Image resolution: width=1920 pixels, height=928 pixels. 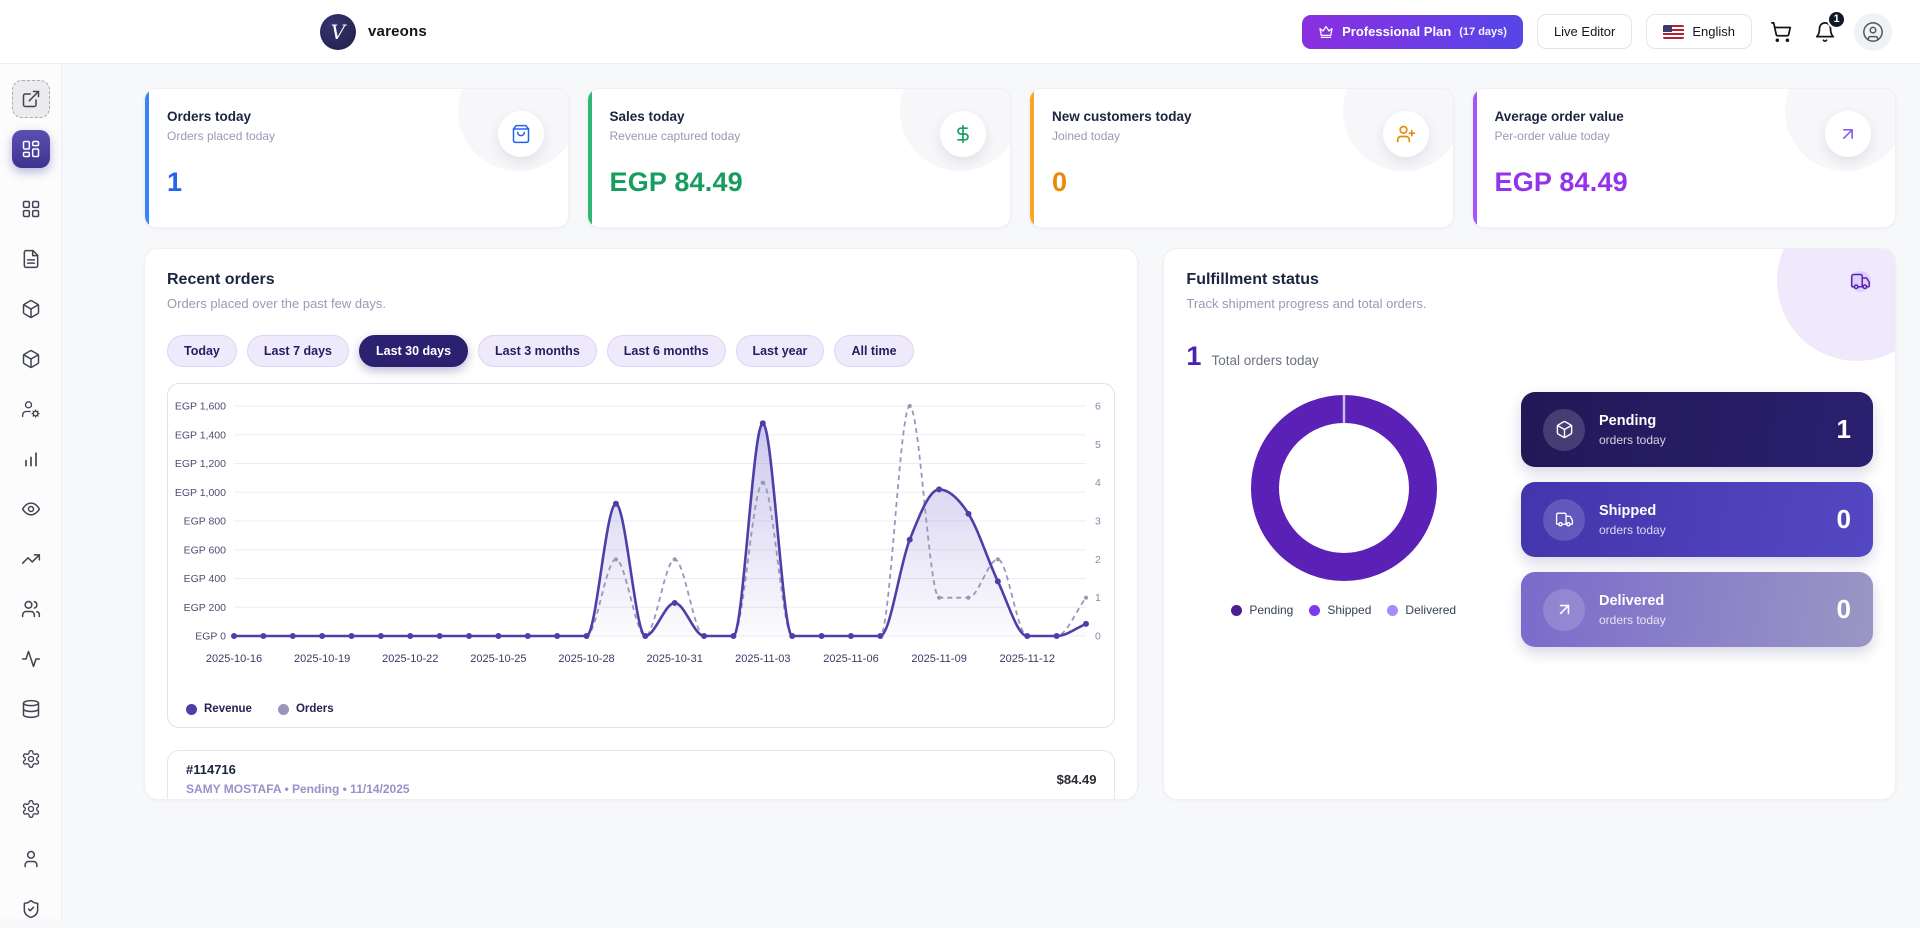 I want to click on total-orders-label: Total orders today, so click(x=1265, y=360).